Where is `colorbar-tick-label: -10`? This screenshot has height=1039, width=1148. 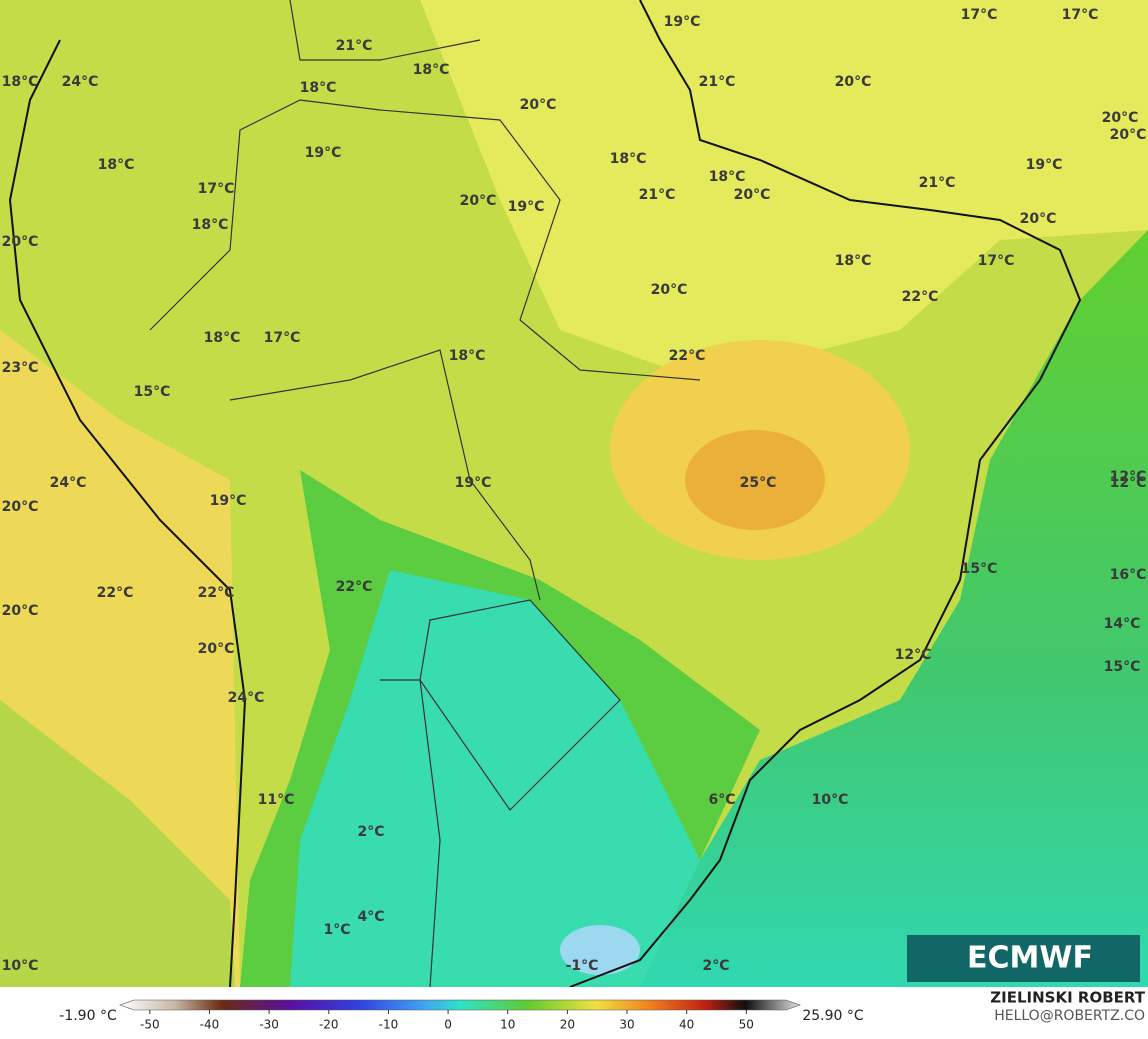 colorbar-tick-label: -10 is located at coordinates (389, 1025).